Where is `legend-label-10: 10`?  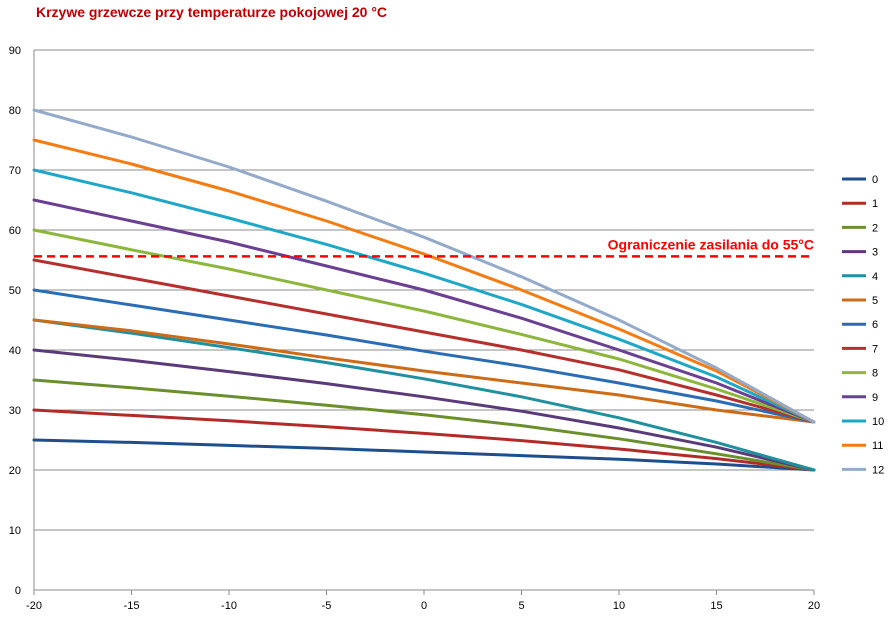 legend-label-10: 10 is located at coordinates (878, 422).